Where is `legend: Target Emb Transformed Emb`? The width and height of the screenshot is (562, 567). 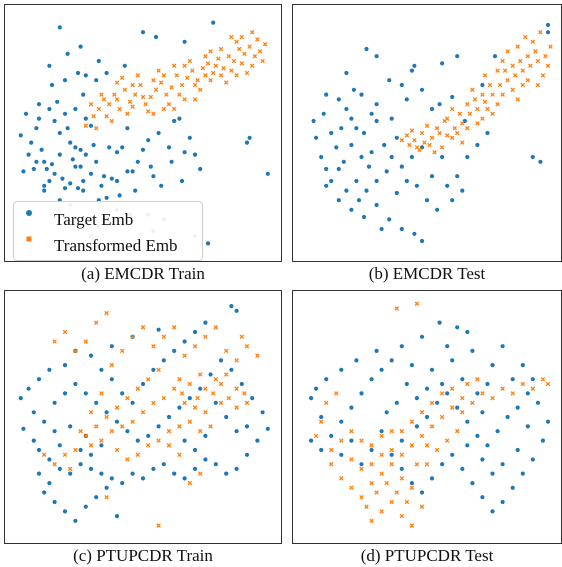 legend: Target Emb Transformed Emb is located at coordinates (108, 231).